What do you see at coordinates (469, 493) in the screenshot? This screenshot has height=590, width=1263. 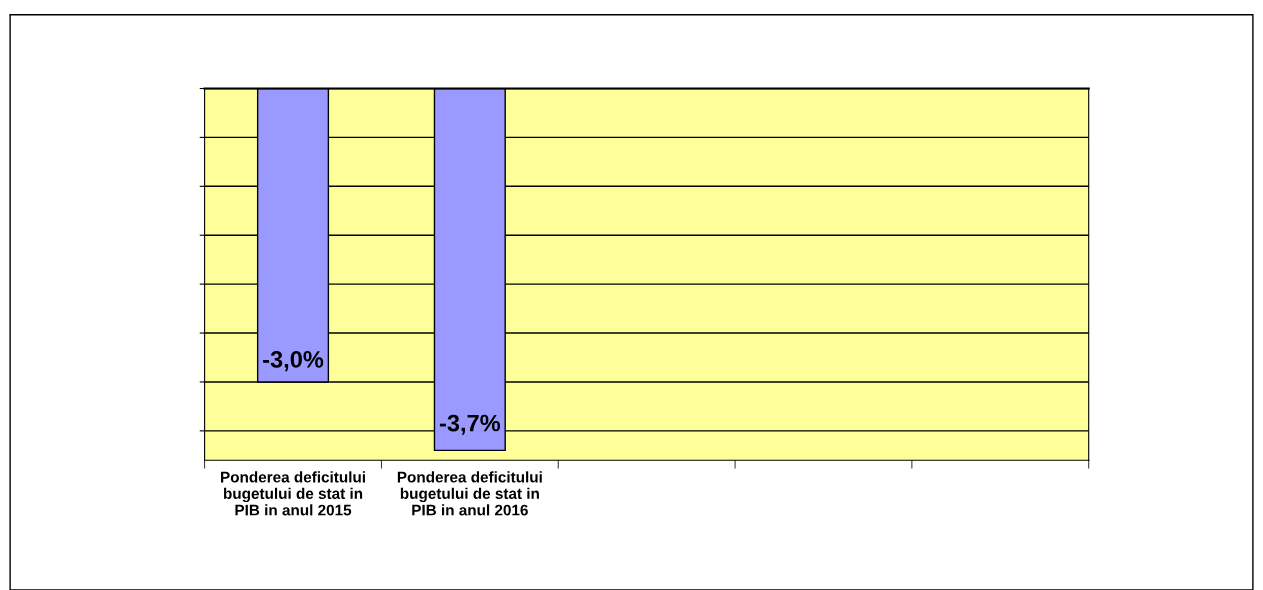 I see `x-tick-label: Ponderea deficitului bugetului de stat in PIB in anul 2016` at bounding box center [469, 493].